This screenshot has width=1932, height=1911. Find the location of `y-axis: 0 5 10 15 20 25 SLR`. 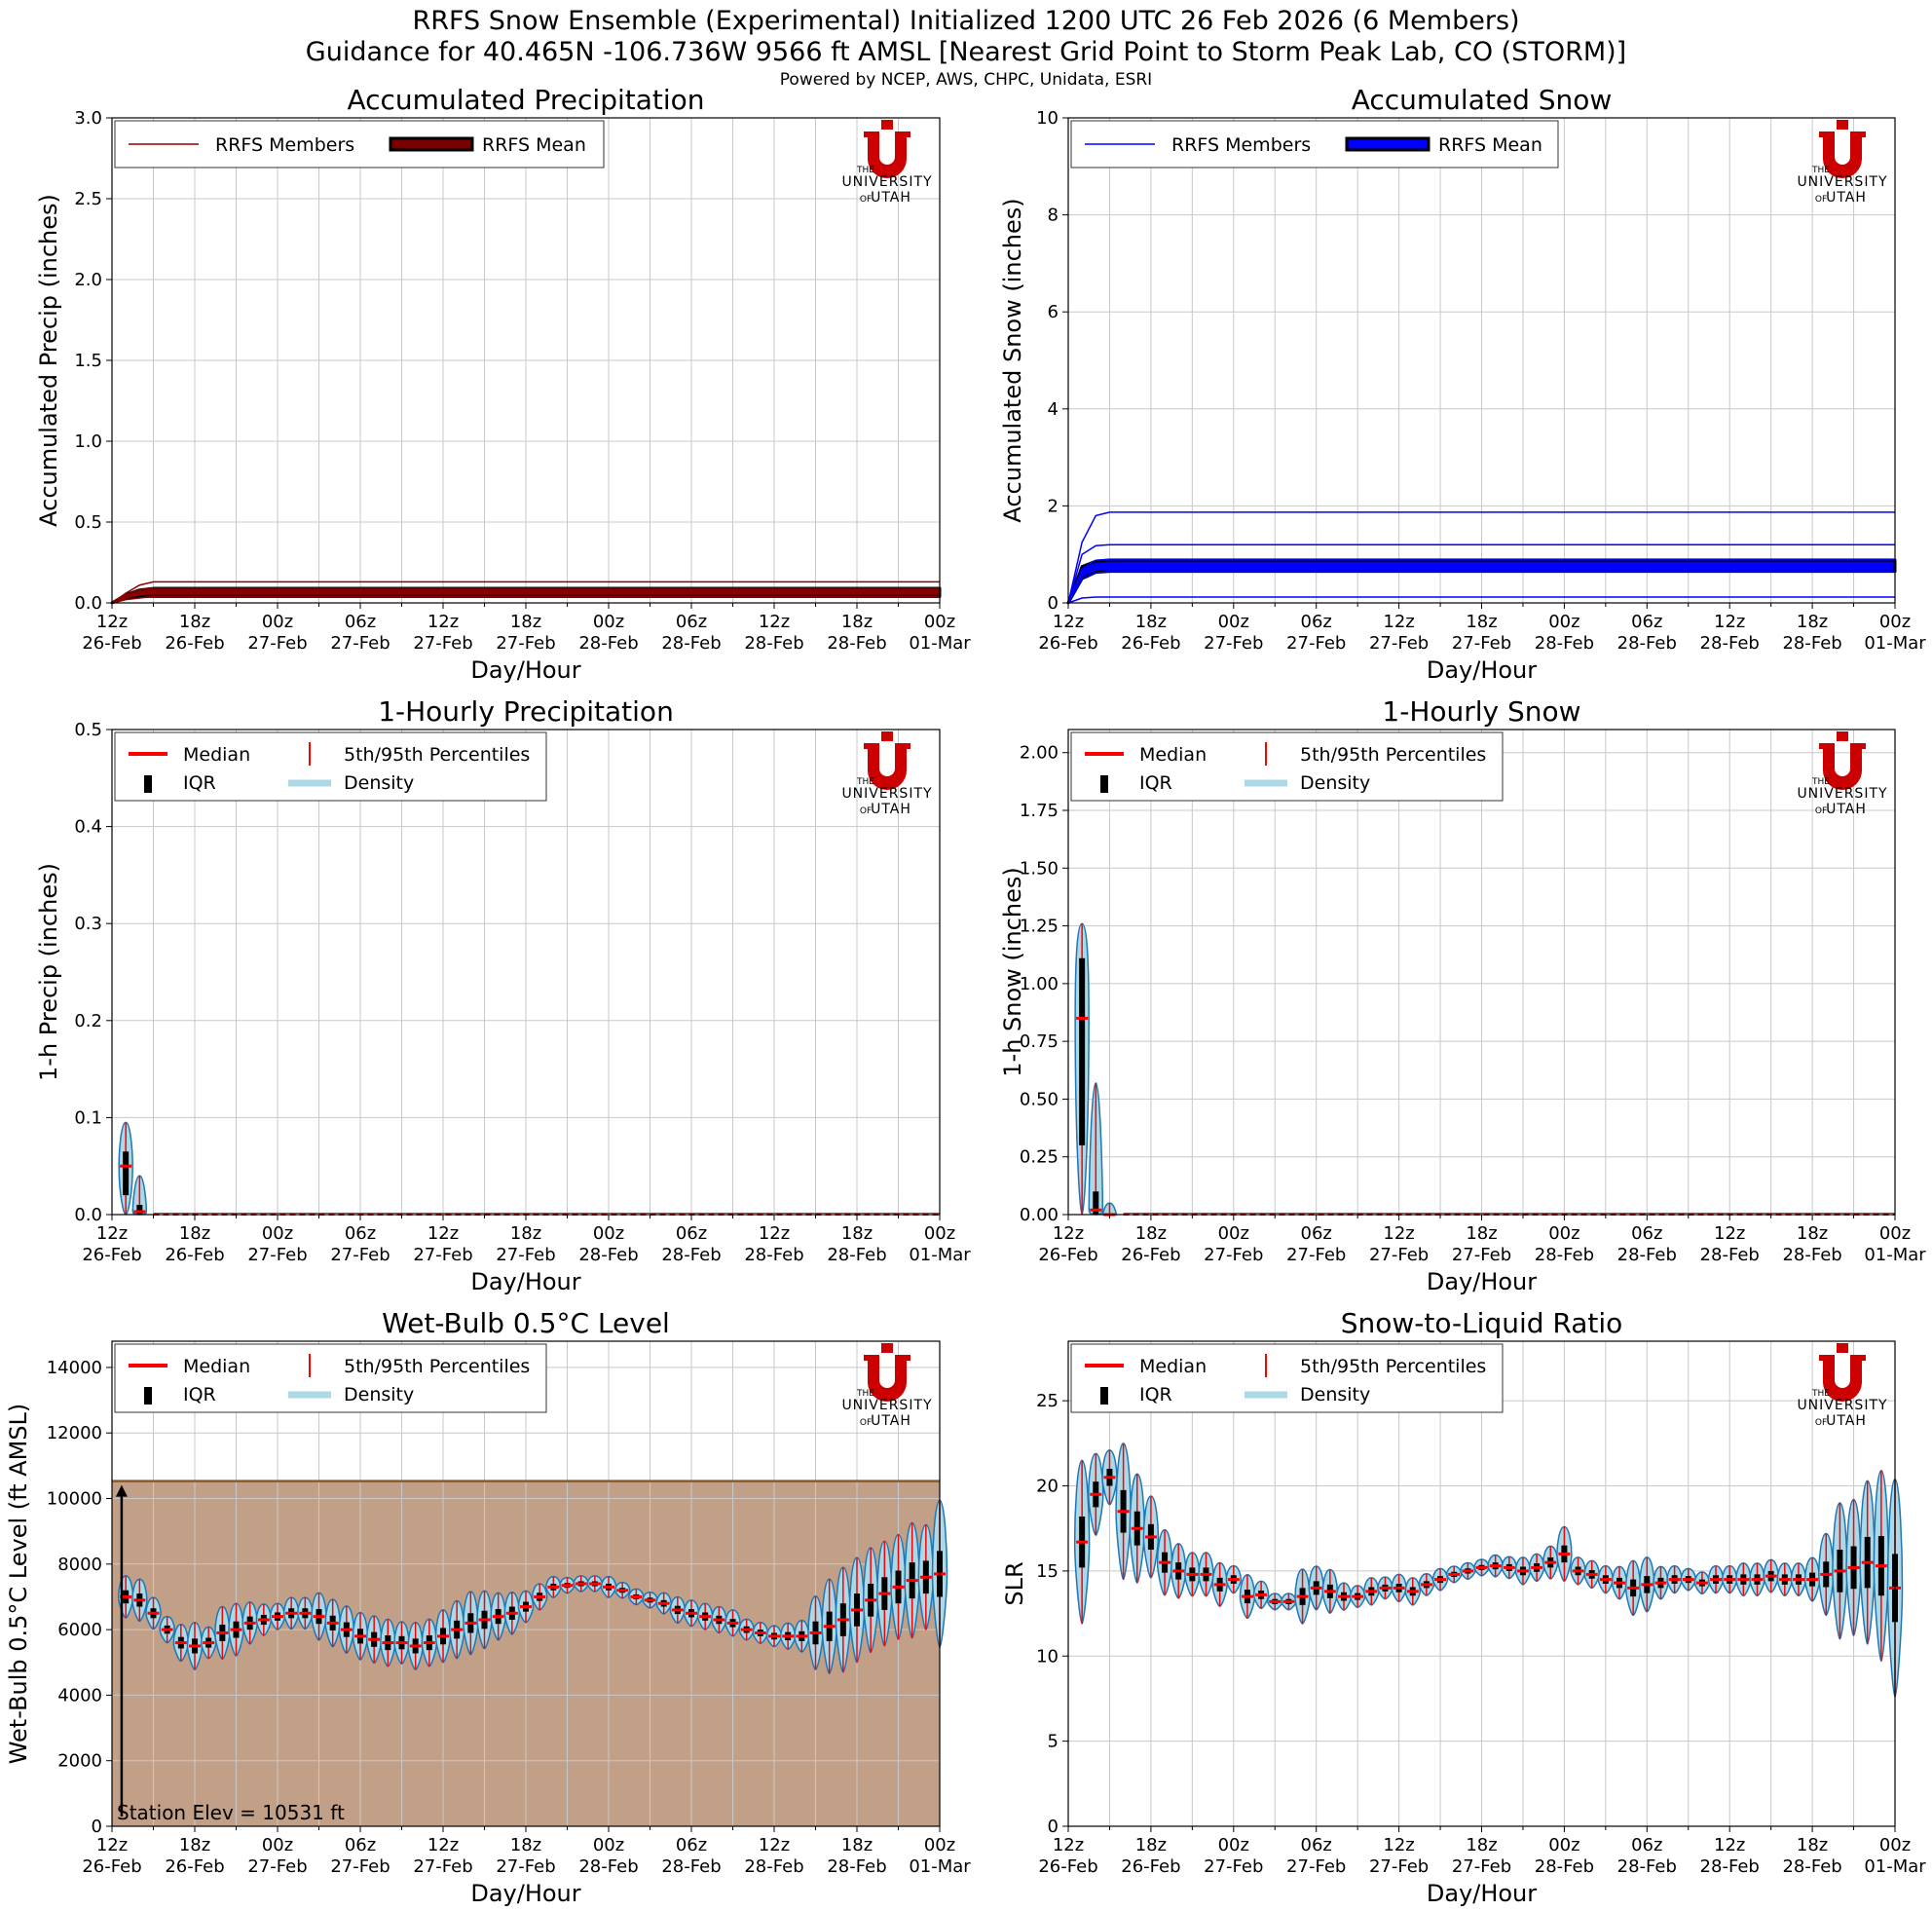

y-axis: 0 5 10 15 20 25 SLR is located at coordinates (1035, 1614).